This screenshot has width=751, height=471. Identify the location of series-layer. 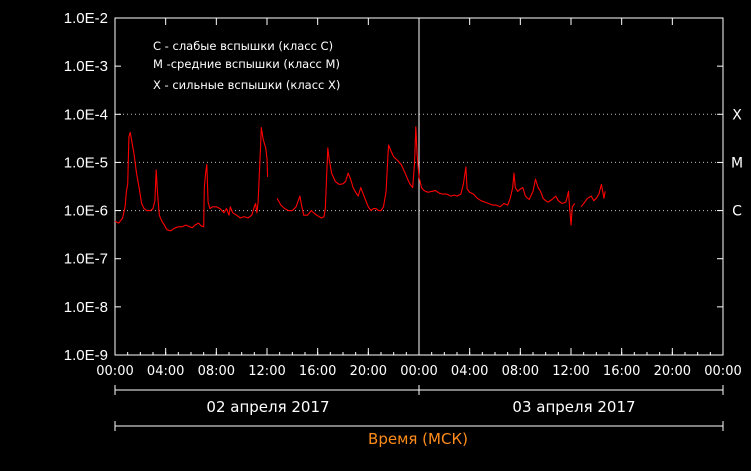
(360, 179).